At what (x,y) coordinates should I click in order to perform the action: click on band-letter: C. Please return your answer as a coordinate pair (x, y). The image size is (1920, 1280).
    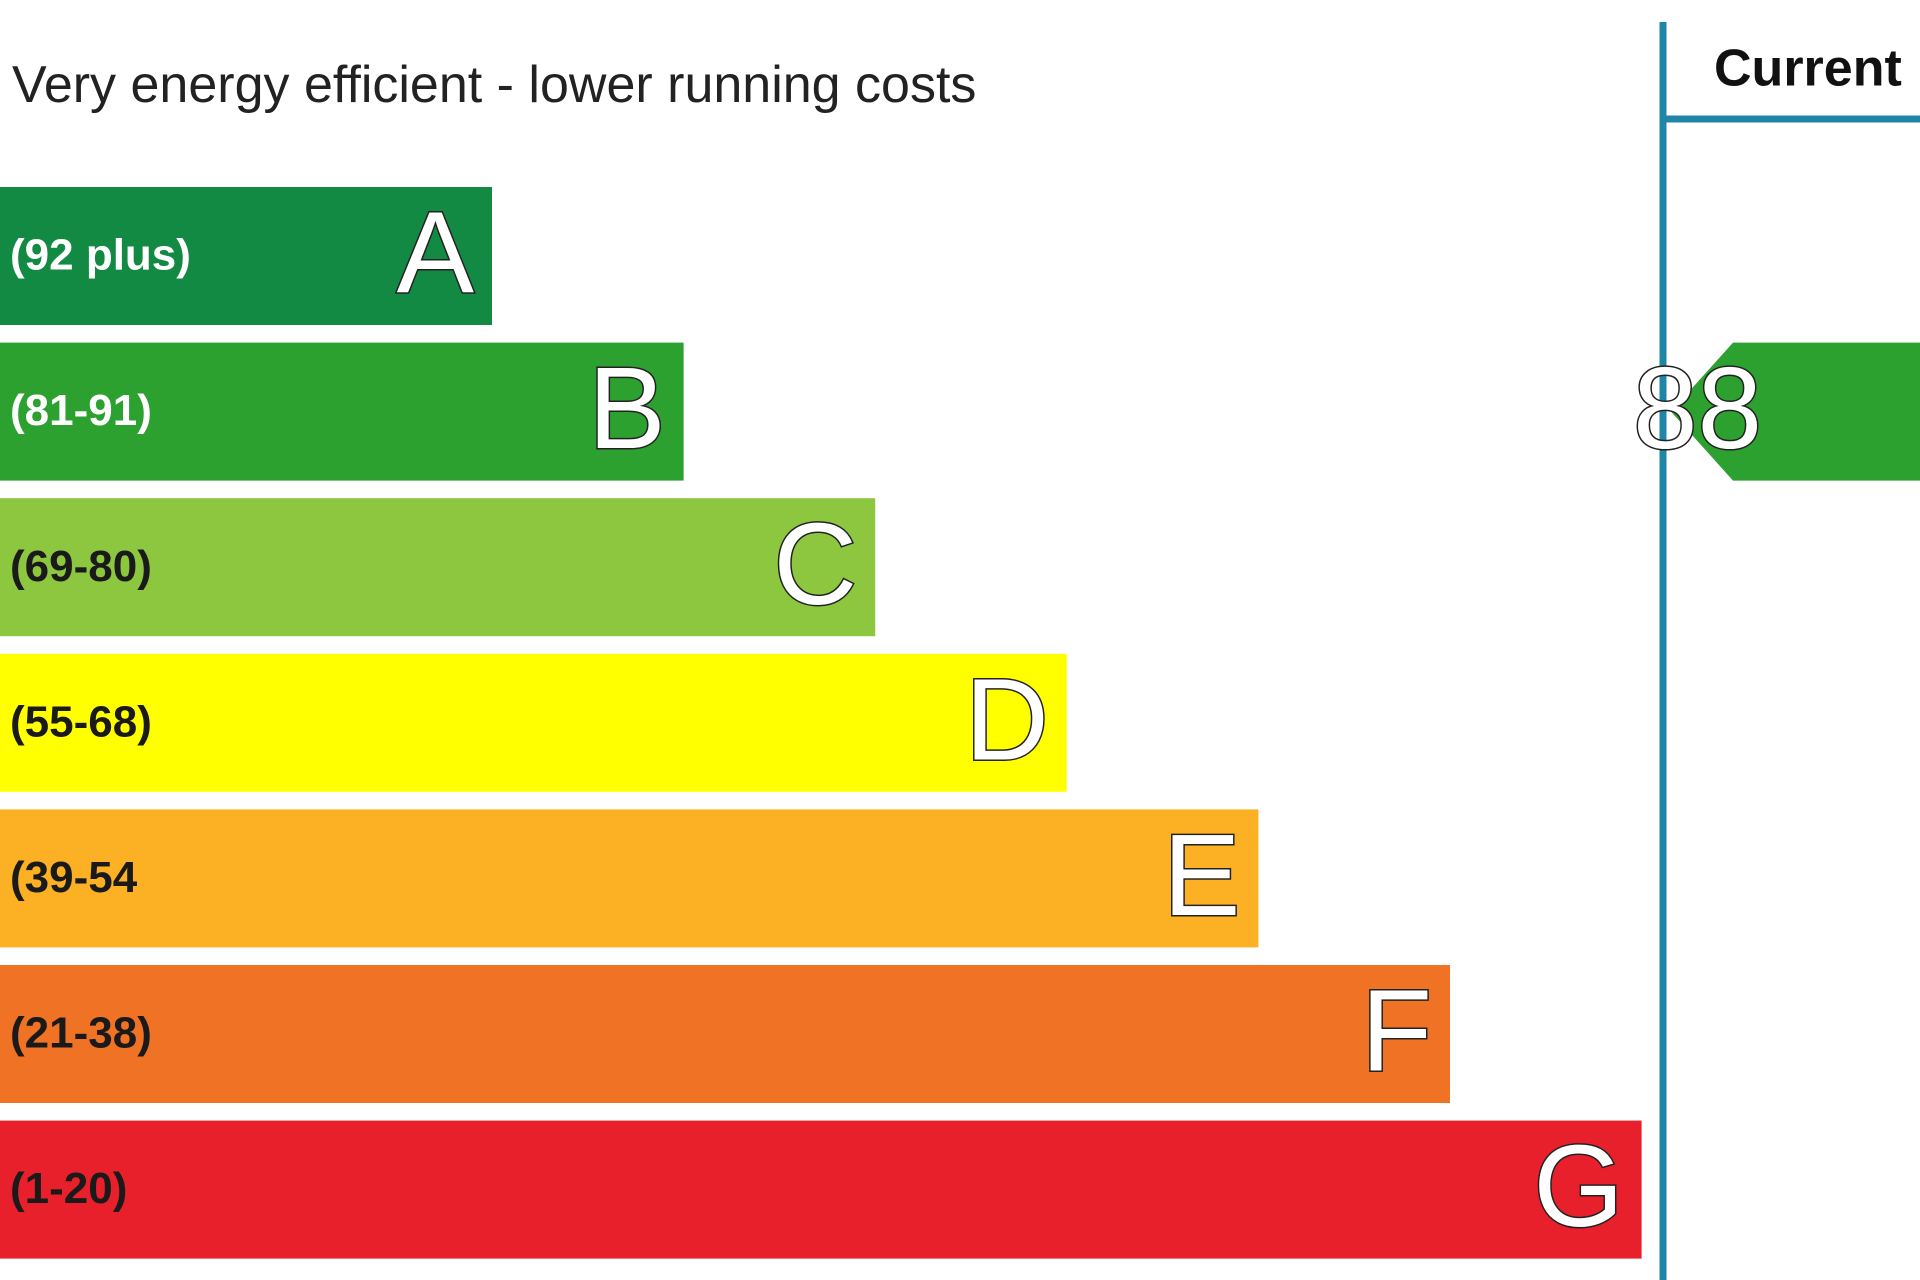
    Looking at the image, I should click on (815, 564).